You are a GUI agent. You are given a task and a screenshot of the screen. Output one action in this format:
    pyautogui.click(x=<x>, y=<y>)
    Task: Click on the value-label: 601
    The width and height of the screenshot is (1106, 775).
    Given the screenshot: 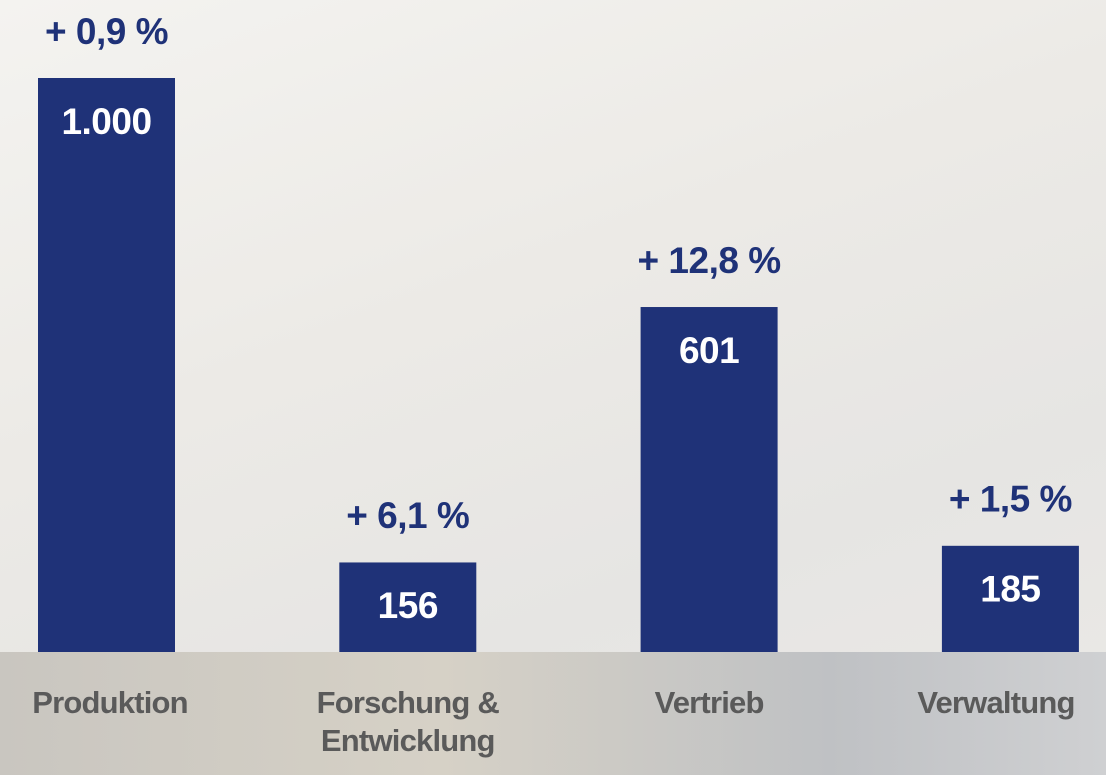 What is the action you would take?
    pyautogui.click(x=709, y=350)
    